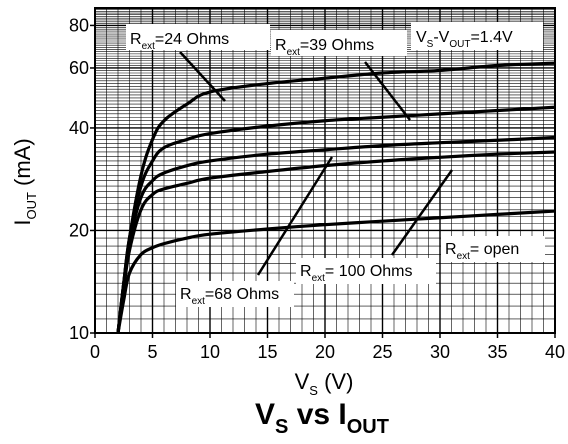 The height and width of the screenshot is (444, 568). What do you see at coordinates (179, 41) in the screenshot?
I see `anno-rext-24: Rext=24 Ohms` at bounding box center [179, 41].